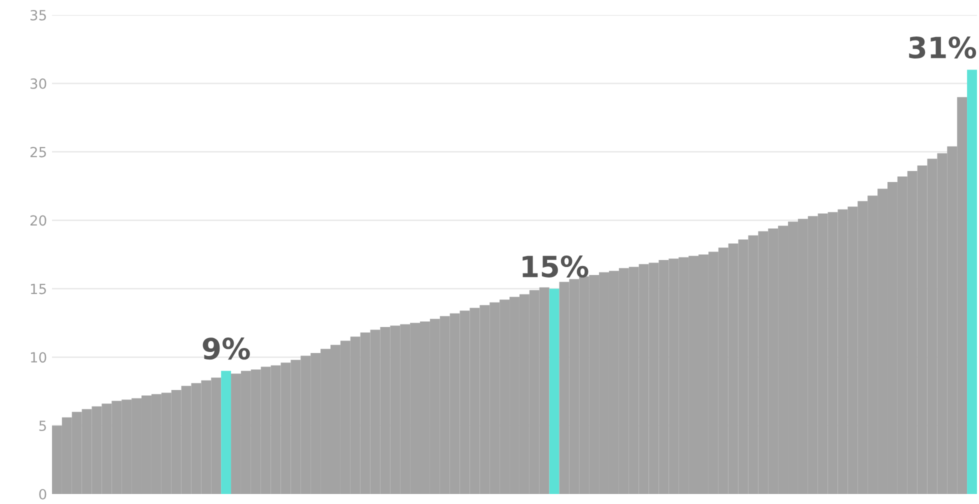 The image size is (979, 504). What do you see at coordinates (226, 349) in the screenshot?
I see `data-label: 9%` at bounding box center [226, 349].